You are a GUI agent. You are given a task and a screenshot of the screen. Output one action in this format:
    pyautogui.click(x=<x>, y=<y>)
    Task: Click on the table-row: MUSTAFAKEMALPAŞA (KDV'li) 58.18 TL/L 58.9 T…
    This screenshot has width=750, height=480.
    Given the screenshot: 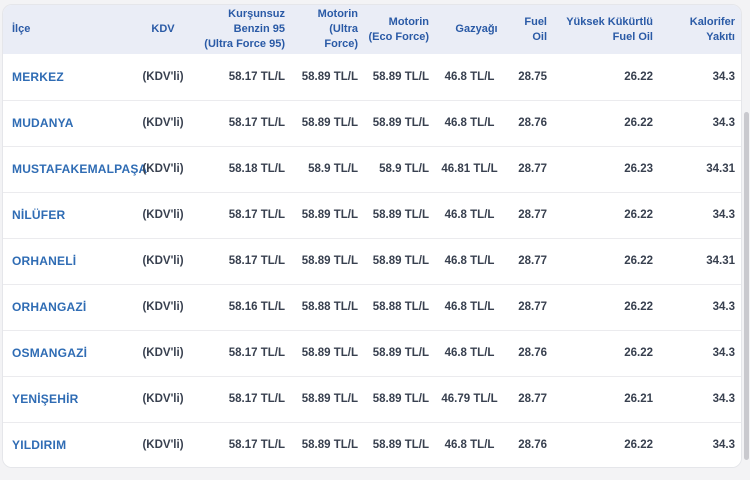 What is the action you would take?
    pyautogui.click(x=372, y=168)
    